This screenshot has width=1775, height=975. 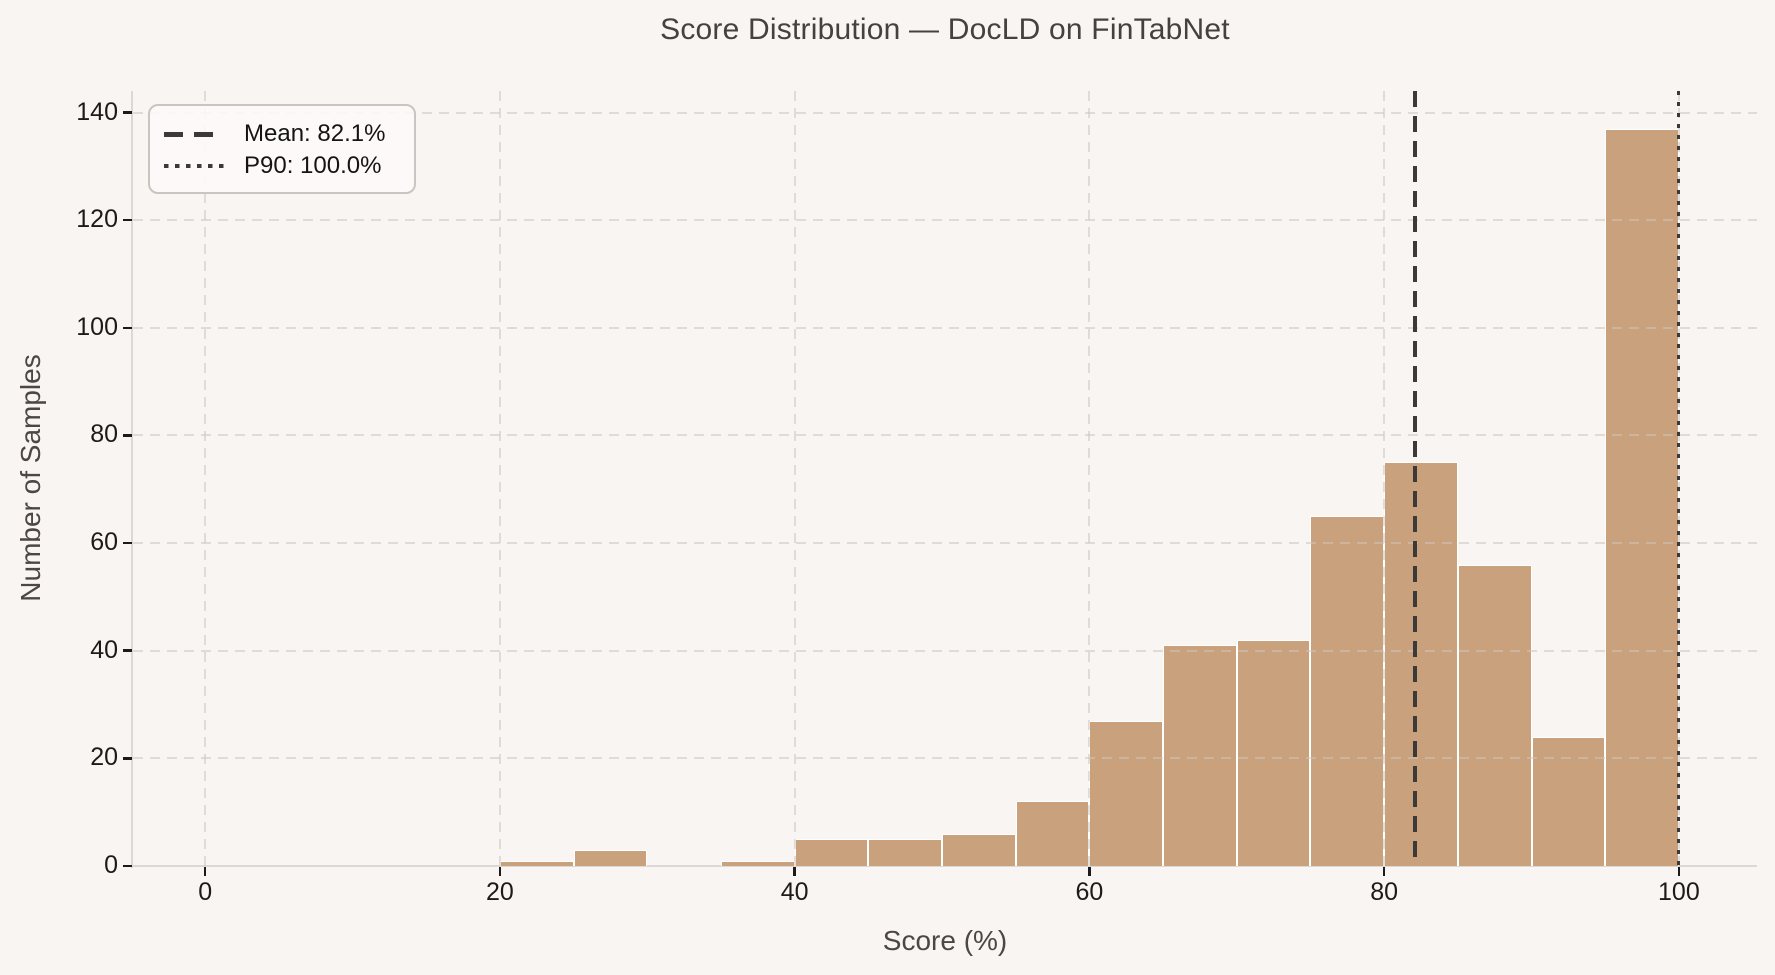 What do you see at coordinates (205, 892) in the screenshot?
I see `x-tick-label-0: 0` at bounding box center [205, 892].